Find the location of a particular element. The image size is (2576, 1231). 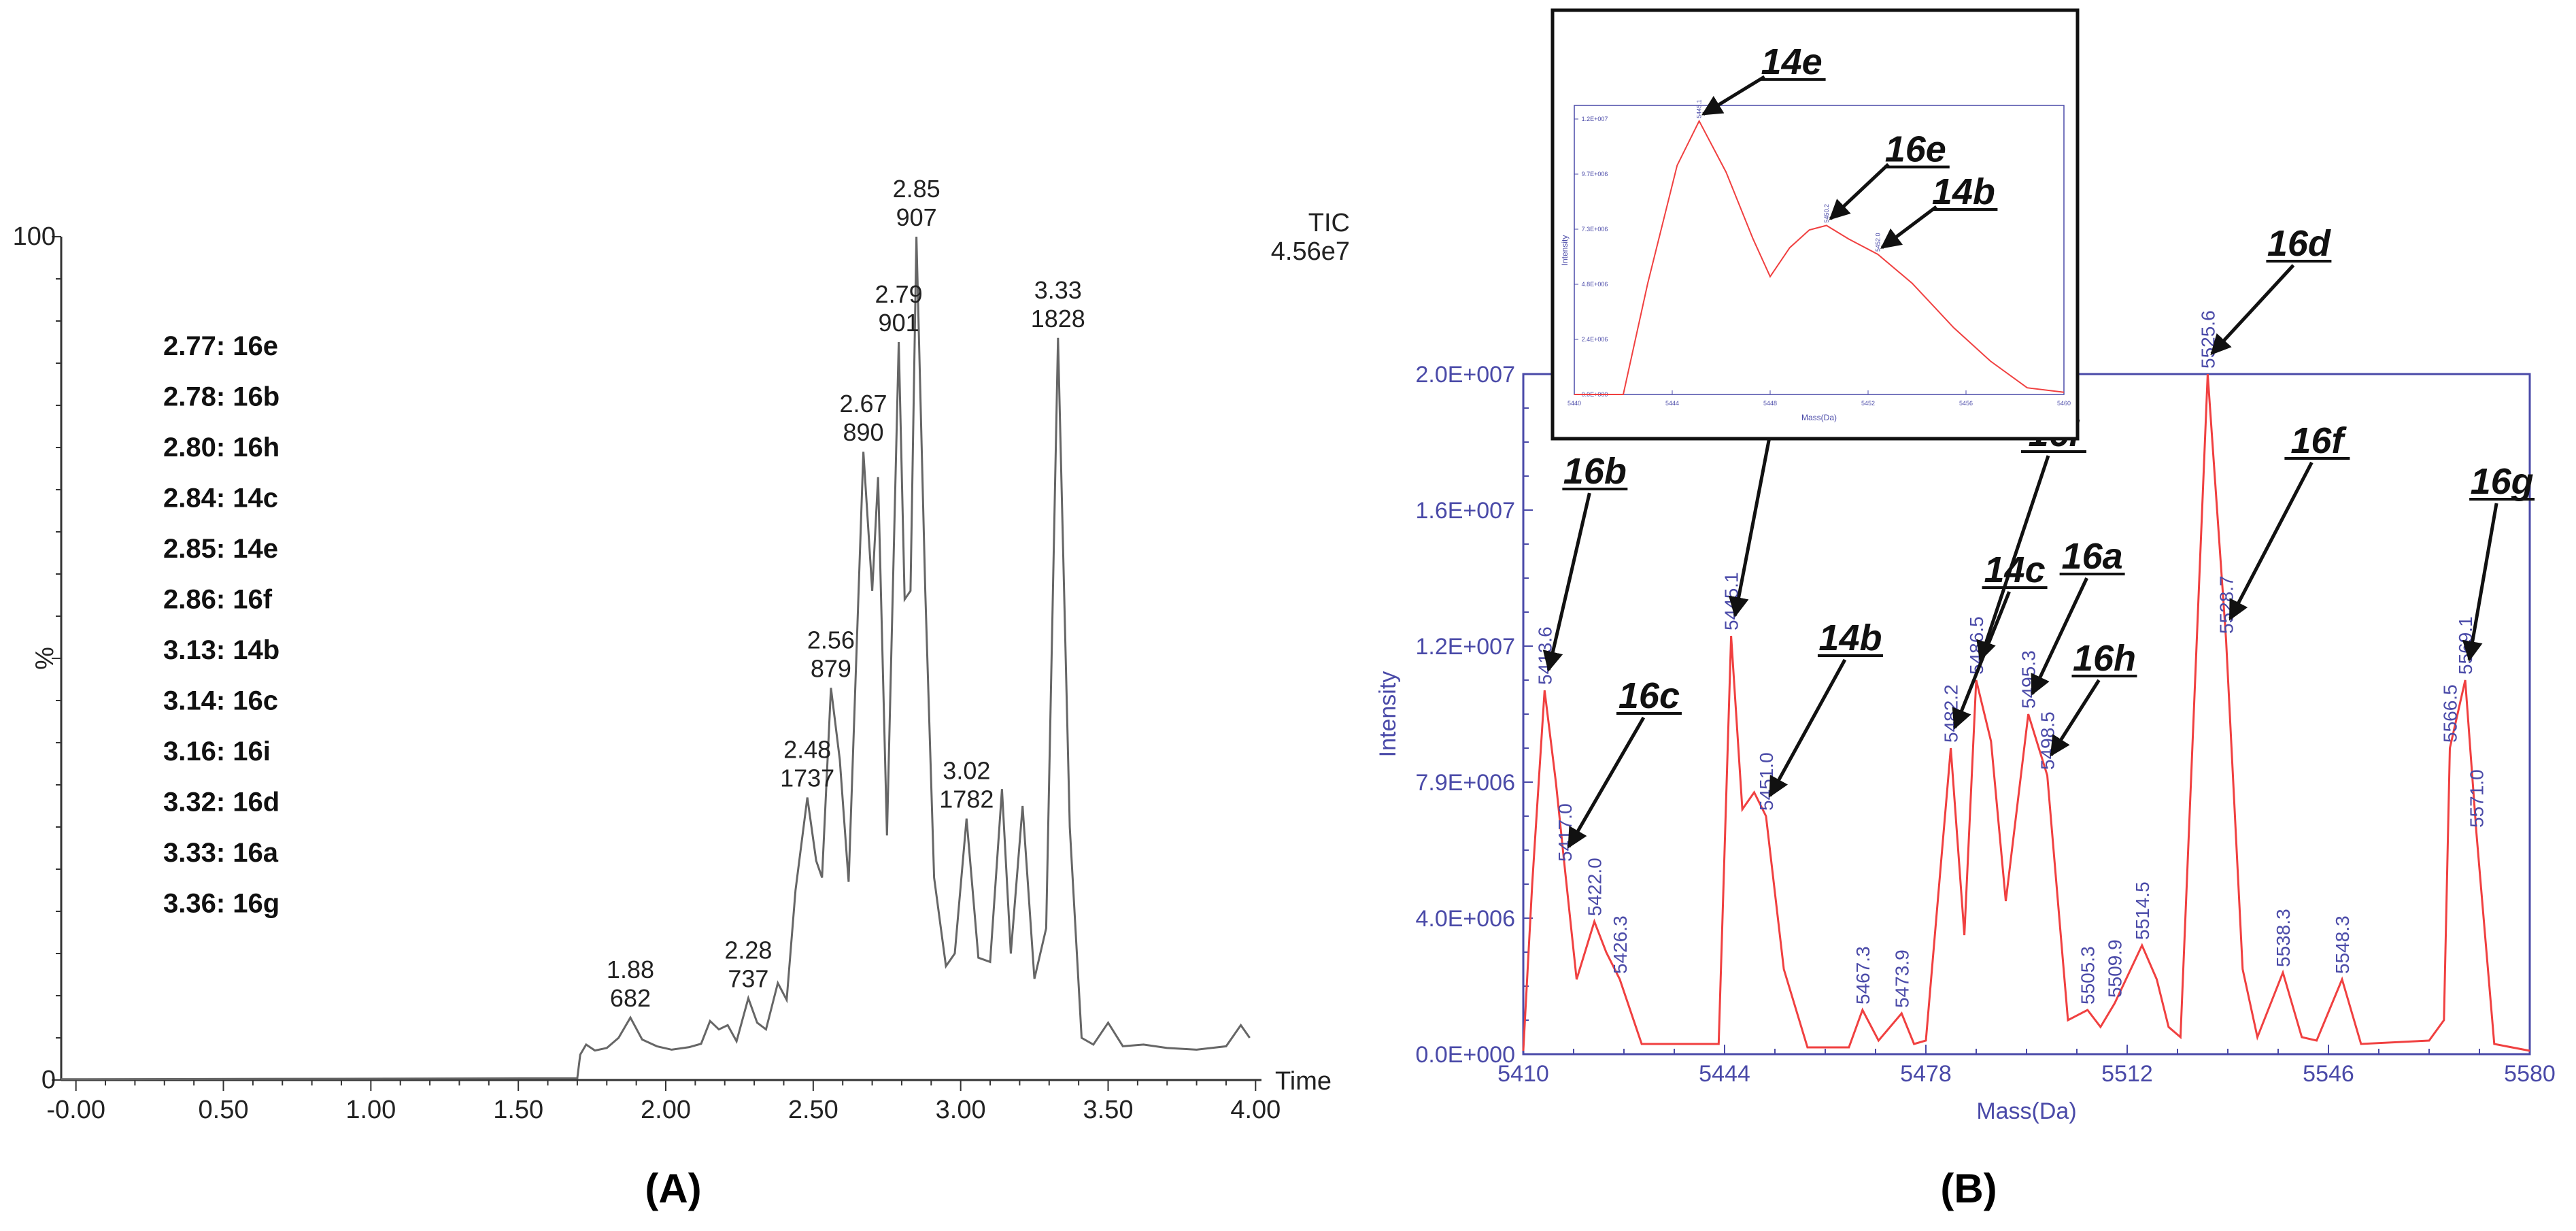

panel-b-x-tick-label: 5546 is located at coordinates (2328, 1074).